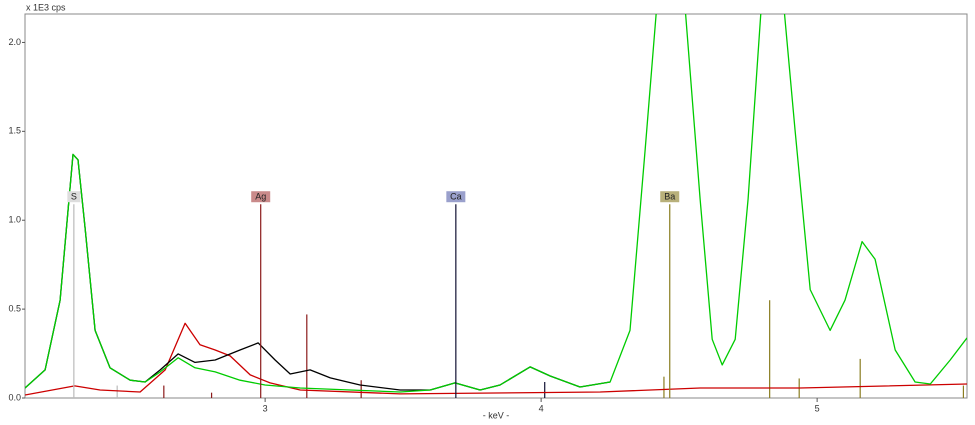 The height and width of the screenshot is (425, 975). I want to click on element-label: Ca, so click(456, 197).